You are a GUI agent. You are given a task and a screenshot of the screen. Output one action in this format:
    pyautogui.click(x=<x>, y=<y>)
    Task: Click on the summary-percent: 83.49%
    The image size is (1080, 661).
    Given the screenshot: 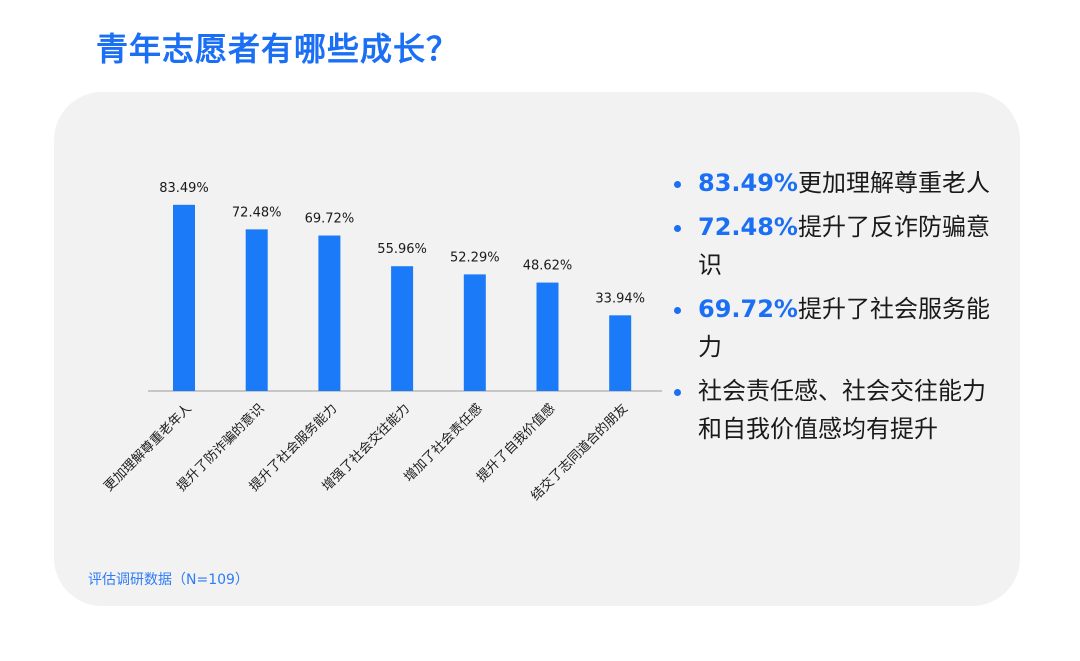 What is the action you would take?
    pyautogui.click(x=748, y=183)
    